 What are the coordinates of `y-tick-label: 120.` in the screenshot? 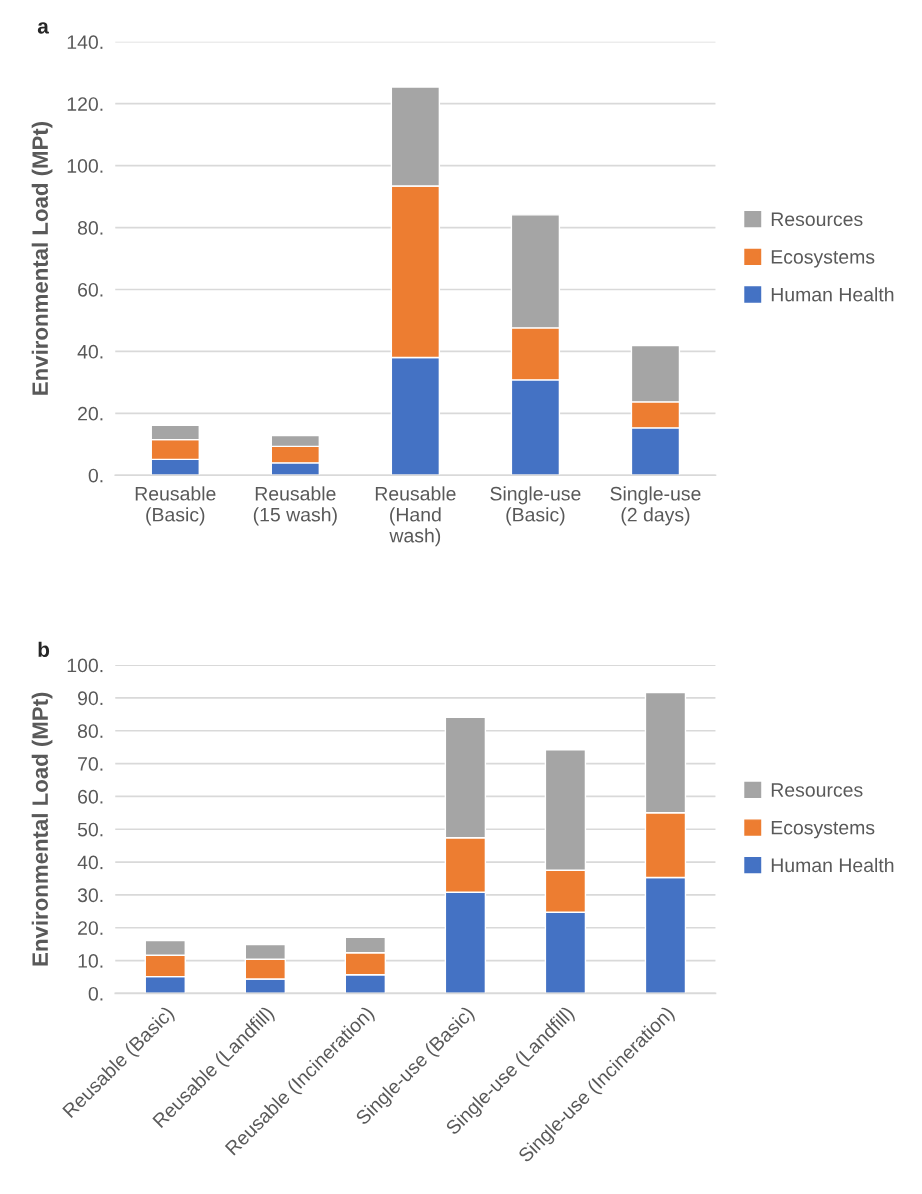 It's located at (85, 104).